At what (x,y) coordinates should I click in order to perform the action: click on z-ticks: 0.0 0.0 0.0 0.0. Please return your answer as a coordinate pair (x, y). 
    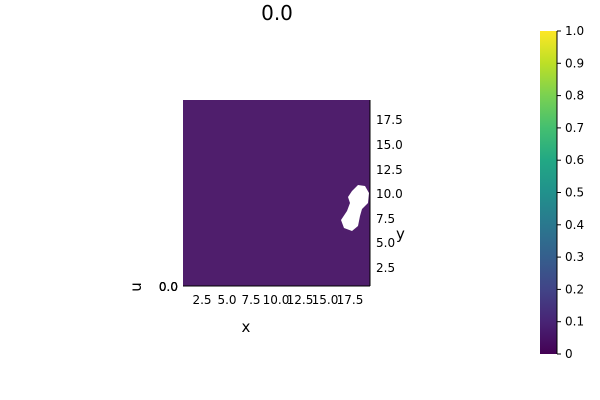
    Looking at the image, I should click on (168, 287).